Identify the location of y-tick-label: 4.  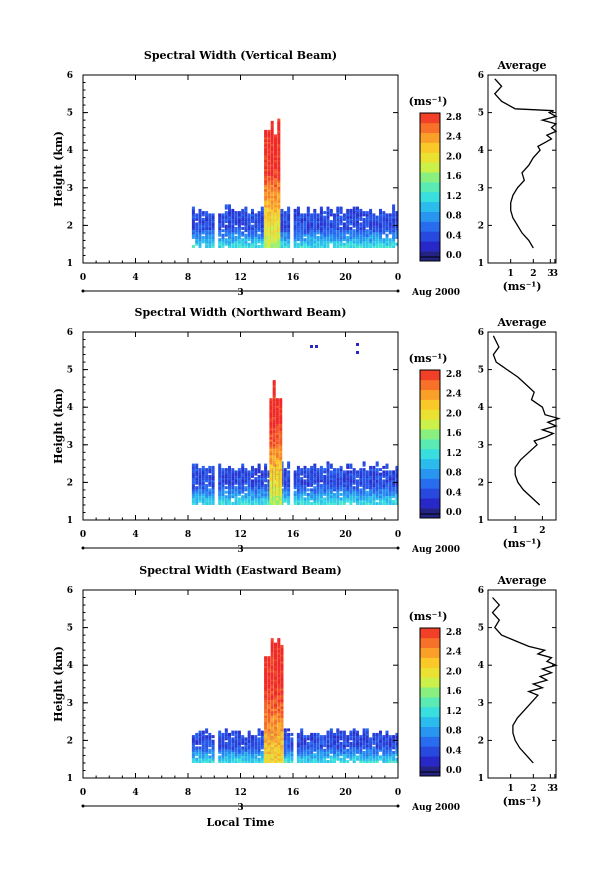
(70, 666).